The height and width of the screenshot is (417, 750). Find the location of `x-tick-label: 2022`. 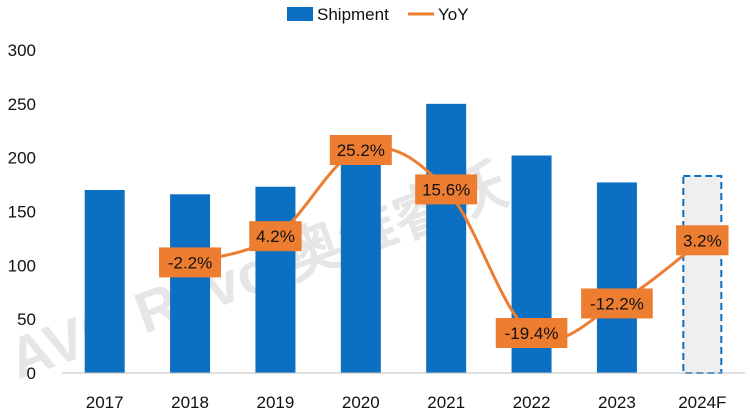

x-tick-label: 2022 is located at coordinates (532, 402).